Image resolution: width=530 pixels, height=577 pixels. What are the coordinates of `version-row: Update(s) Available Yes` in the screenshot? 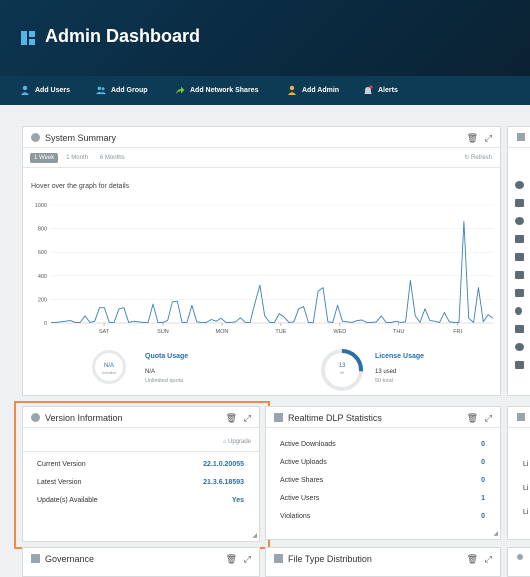 It's located at (140, 500).